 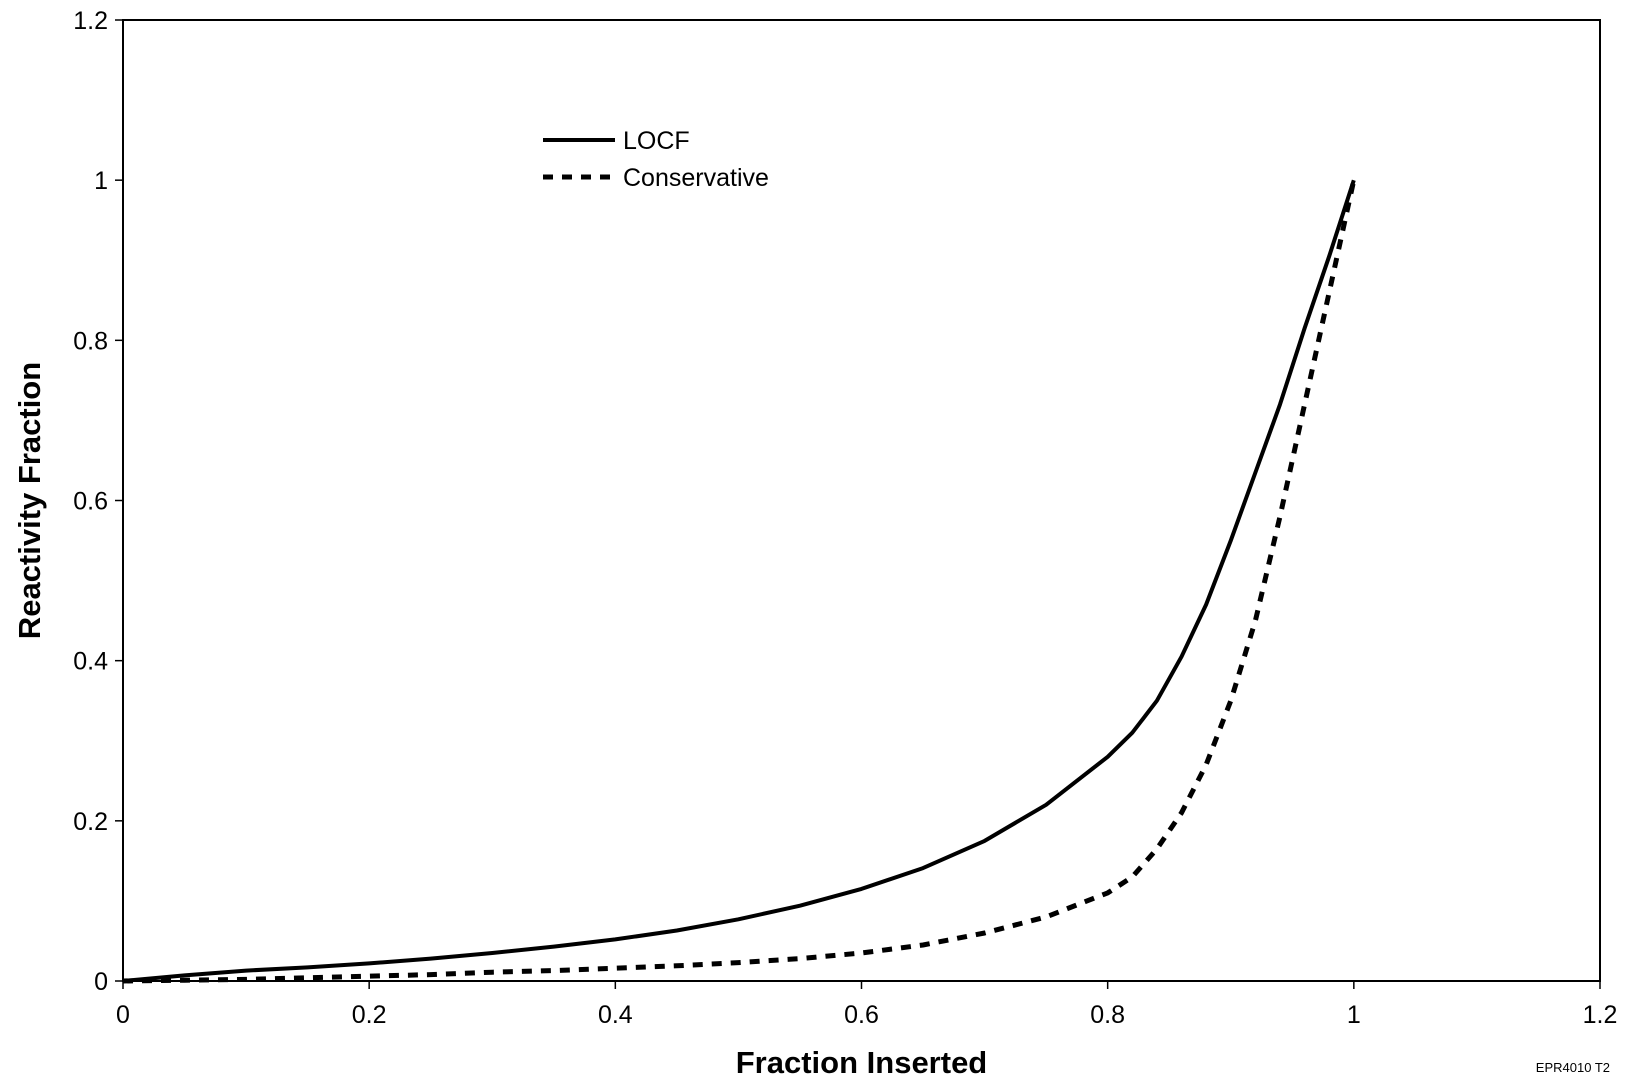 I want to click on x-axis-title: Fraction Inserted, so click(x=862, y=1062).